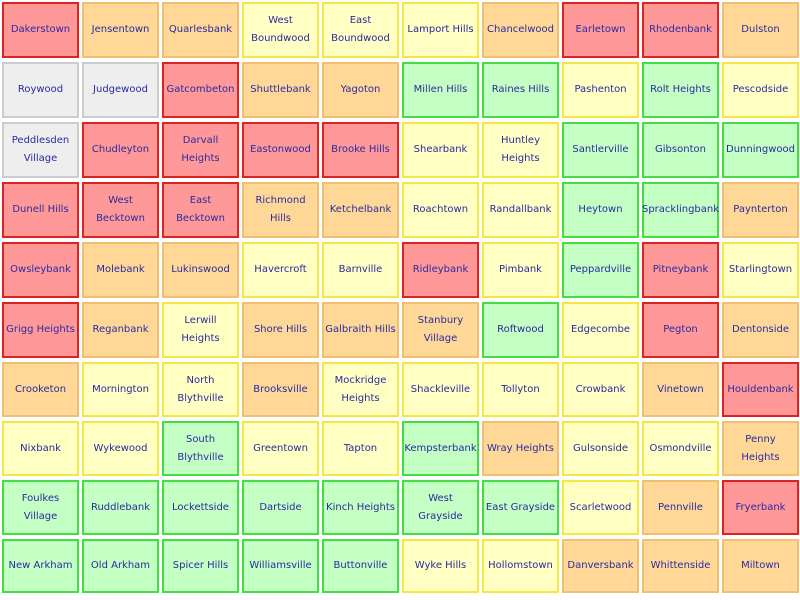  What do you see at coordinates (200, 30) in the screenshot?
I see `suburb-tile-quarlesbank: Quarlesbank` at bounding box center [200, 30].